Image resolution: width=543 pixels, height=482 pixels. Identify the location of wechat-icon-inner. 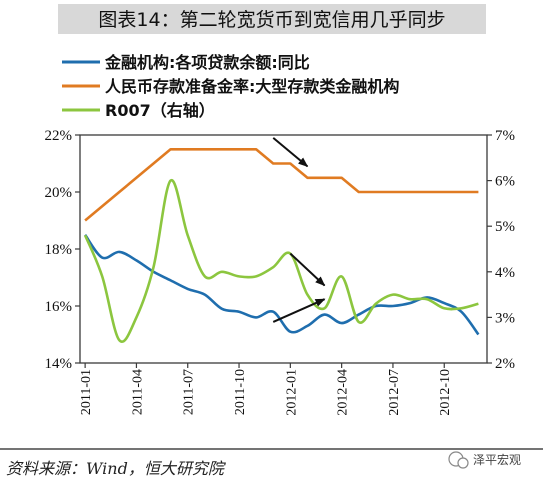
(463, 463).